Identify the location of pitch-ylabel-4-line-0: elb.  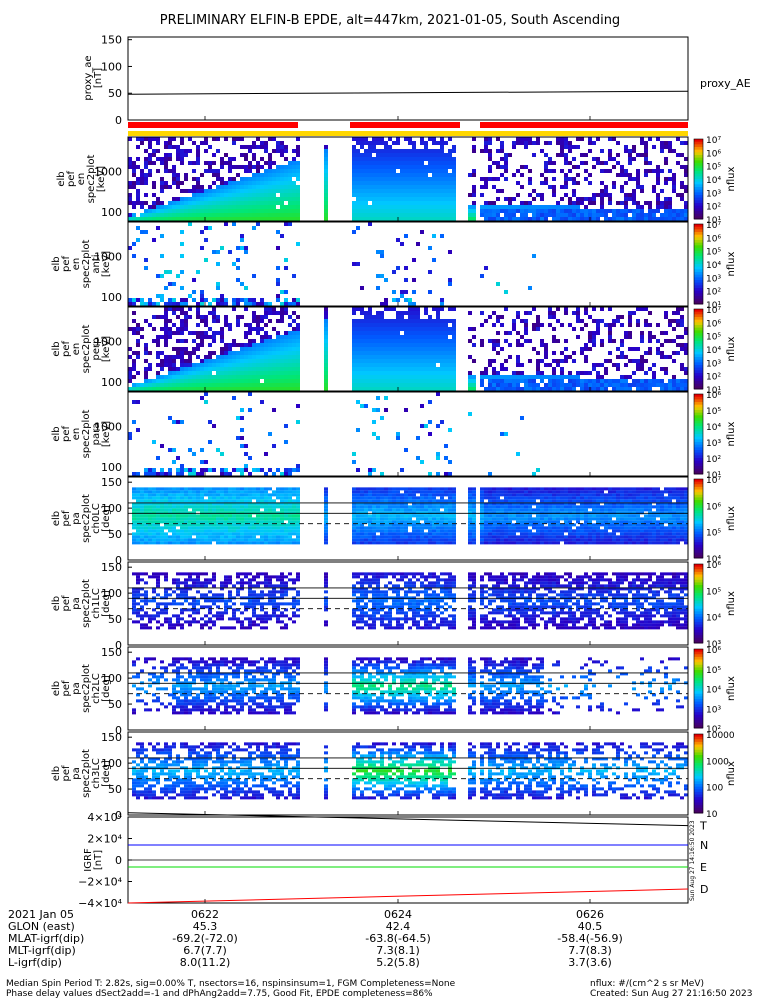
(56, 773).